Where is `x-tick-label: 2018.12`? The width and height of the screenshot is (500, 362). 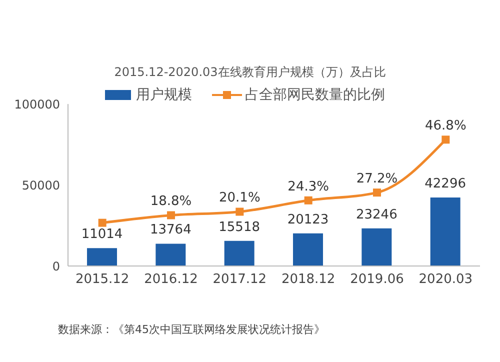 x-tick-label: 2018.12 is located at coordinates (308, 280).